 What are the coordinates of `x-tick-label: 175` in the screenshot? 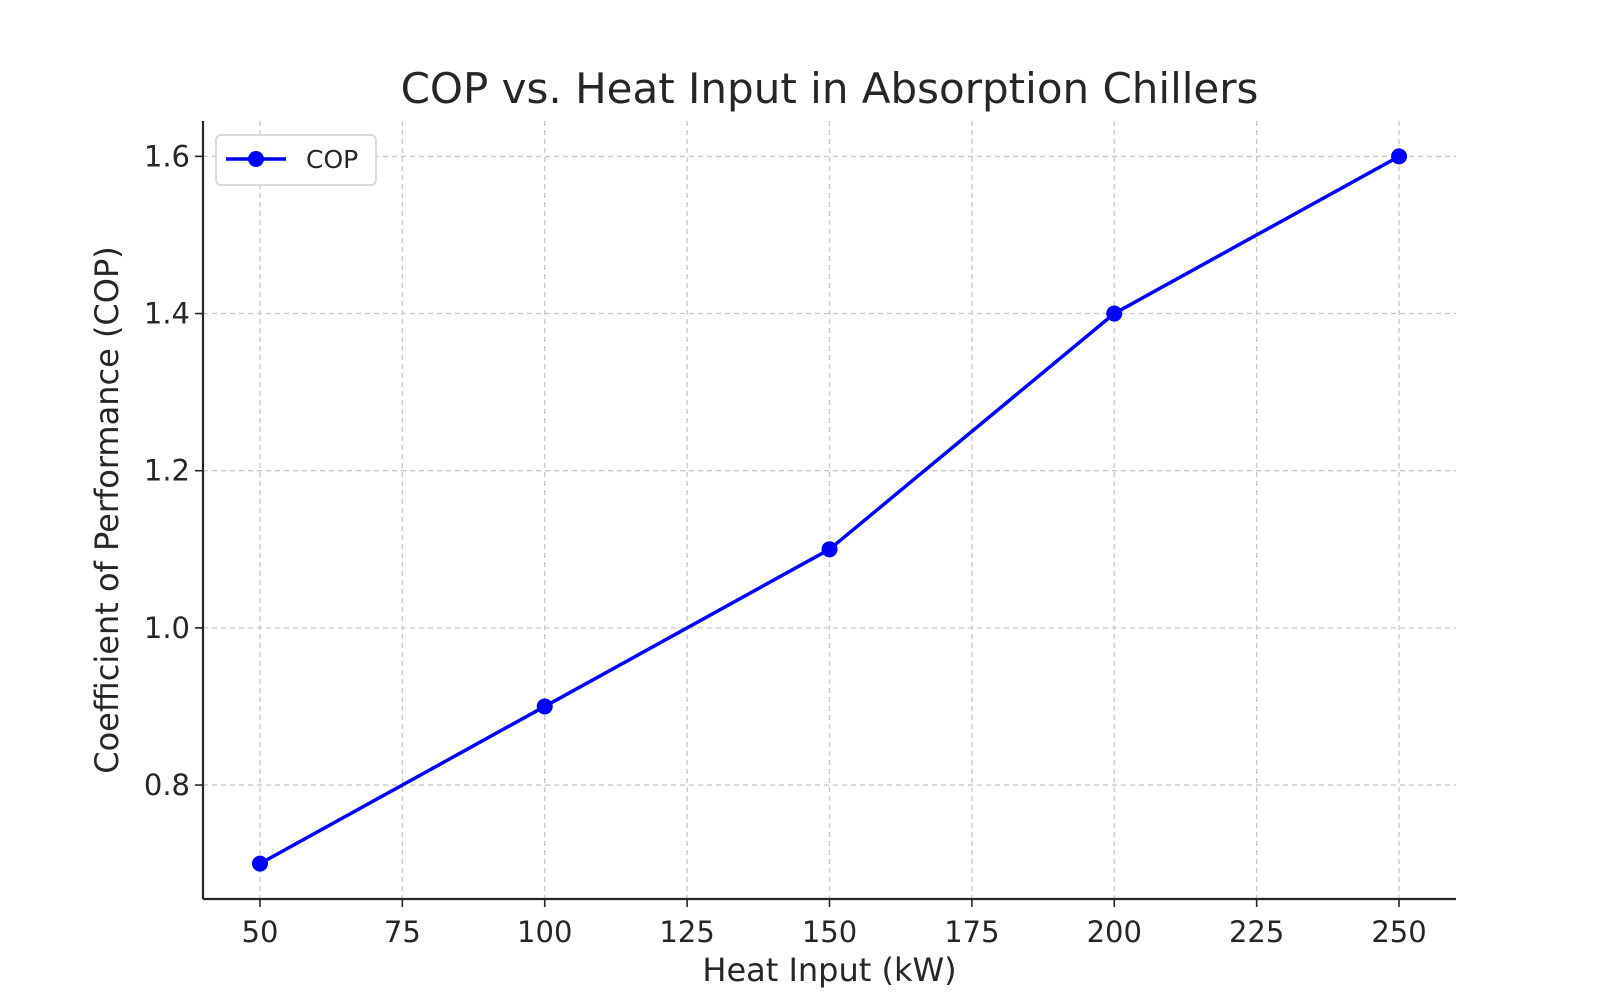 It's located at (971, 932).